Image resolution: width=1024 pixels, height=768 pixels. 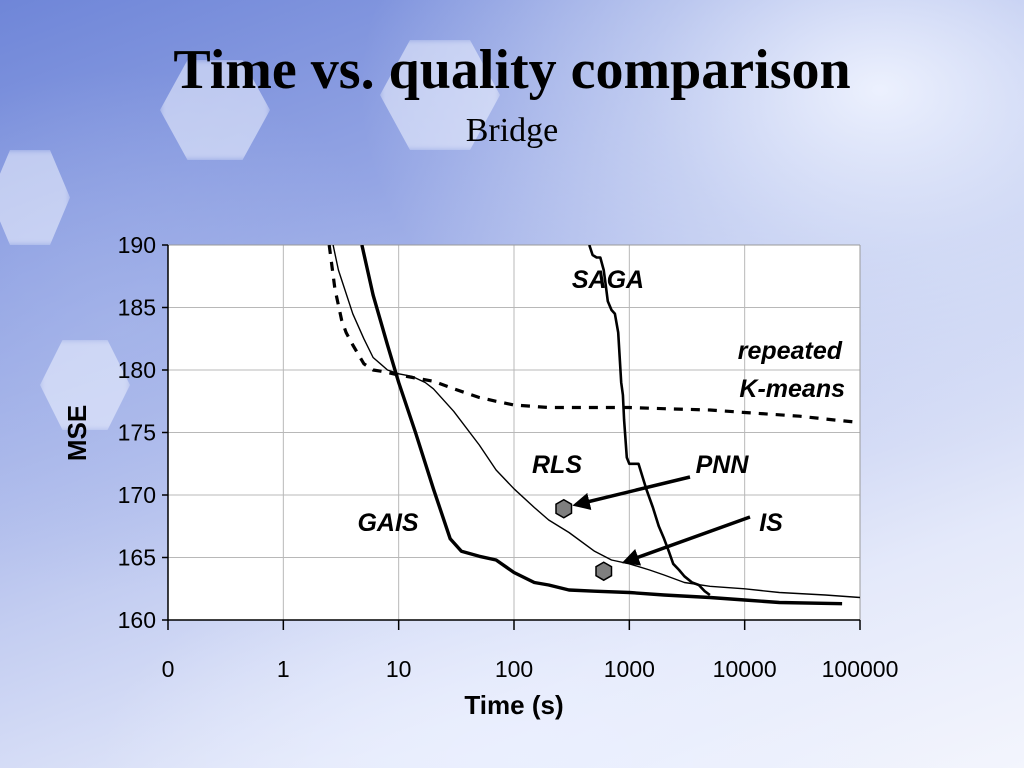 What do you see at coordinates (514, 669) in the screenshot?
I see `x-tick-label: 100` at bounding box center [514, 669].